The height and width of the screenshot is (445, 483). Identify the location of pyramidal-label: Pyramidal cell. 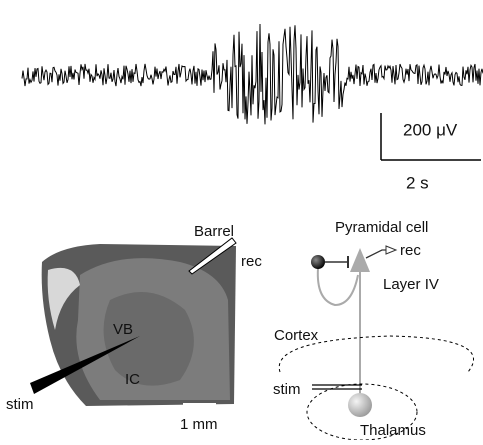
(381, 227).